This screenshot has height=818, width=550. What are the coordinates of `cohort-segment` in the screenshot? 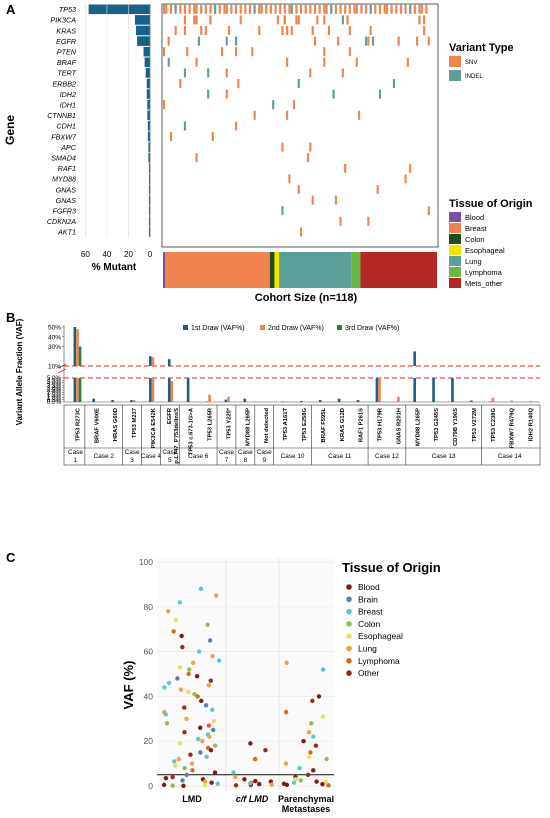 It's located at (164, 270).